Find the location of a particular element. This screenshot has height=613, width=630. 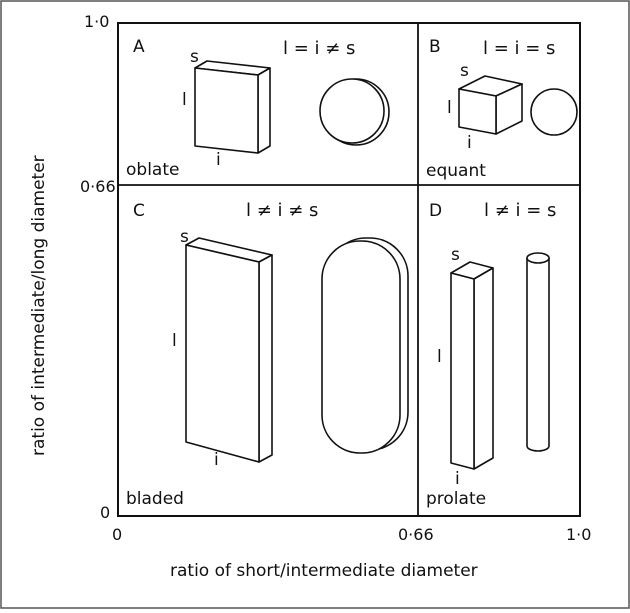

panel-a-dim-l: l is located at coordinates (184, 100).